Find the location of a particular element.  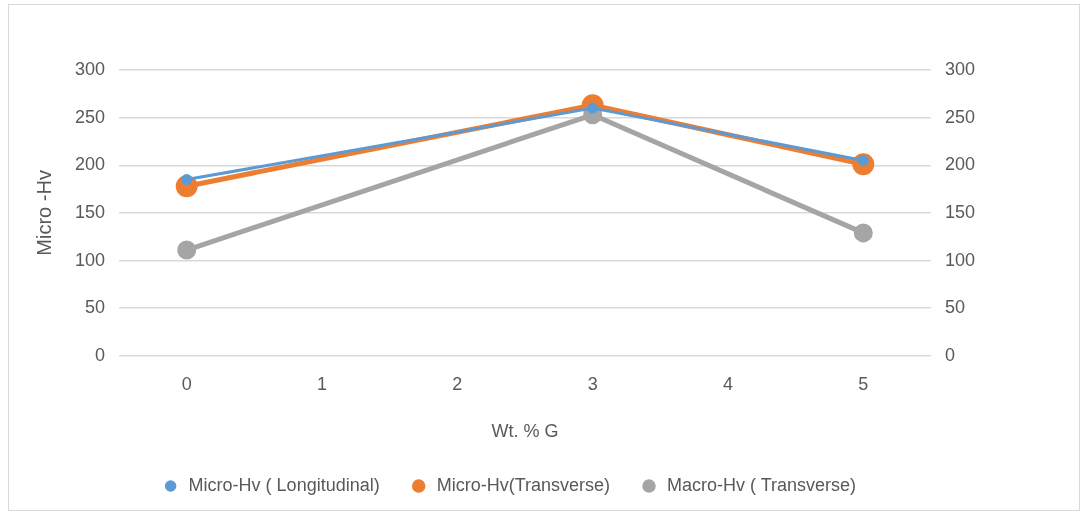

y2-tick-label: 200 is located at coordinates (960, 164).